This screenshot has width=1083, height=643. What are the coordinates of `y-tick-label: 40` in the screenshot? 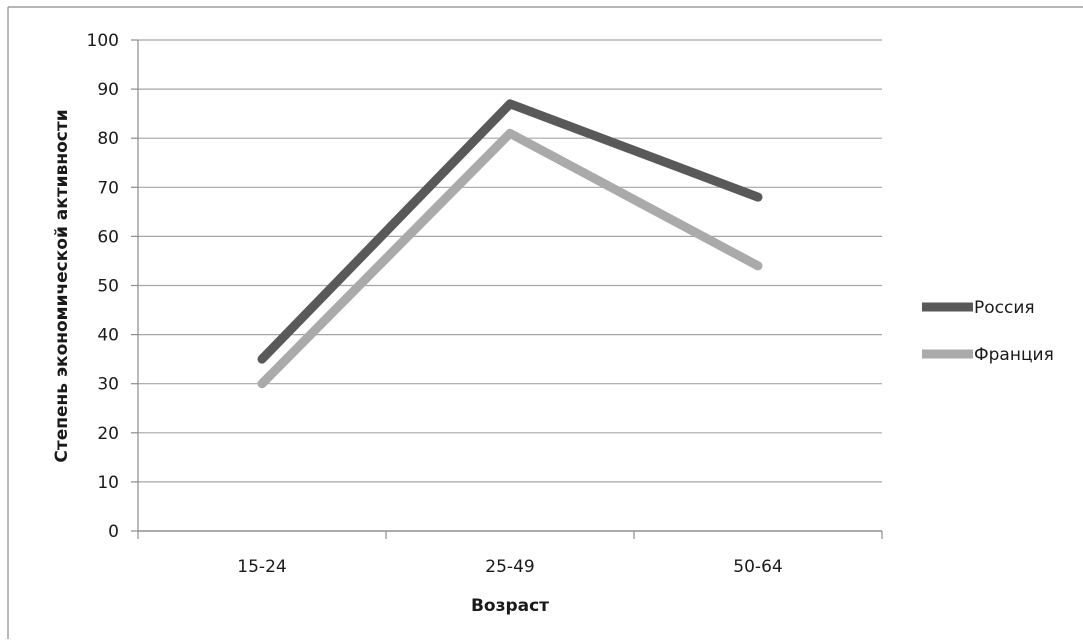 It's located at (108, 336).